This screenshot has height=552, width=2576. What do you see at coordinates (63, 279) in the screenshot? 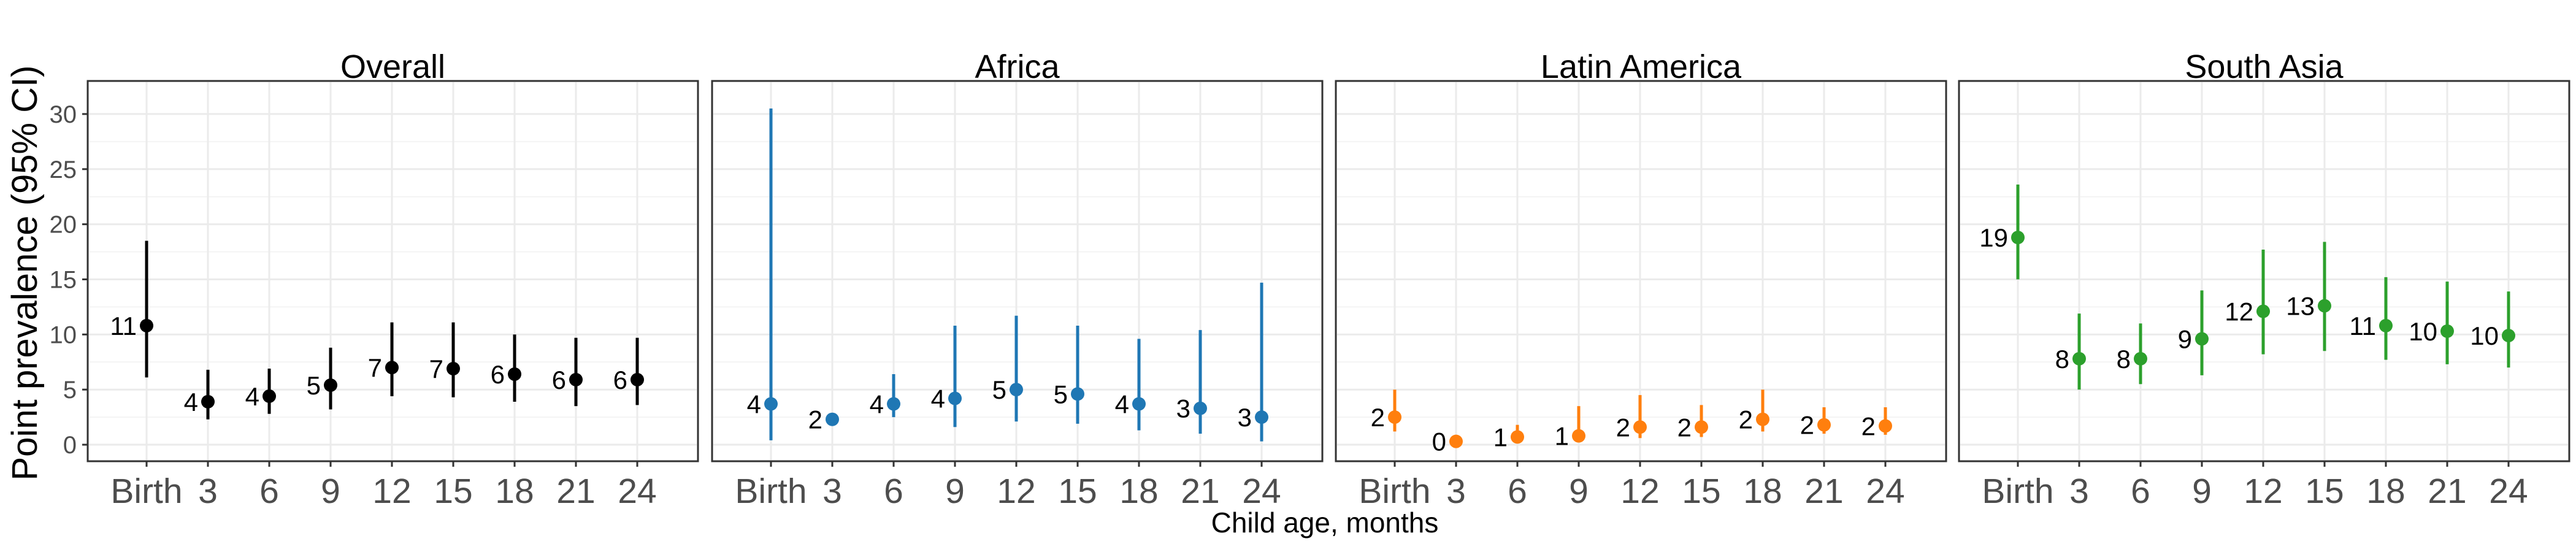
I see `y-tick-label: 15` at bounding box center [63, 279].